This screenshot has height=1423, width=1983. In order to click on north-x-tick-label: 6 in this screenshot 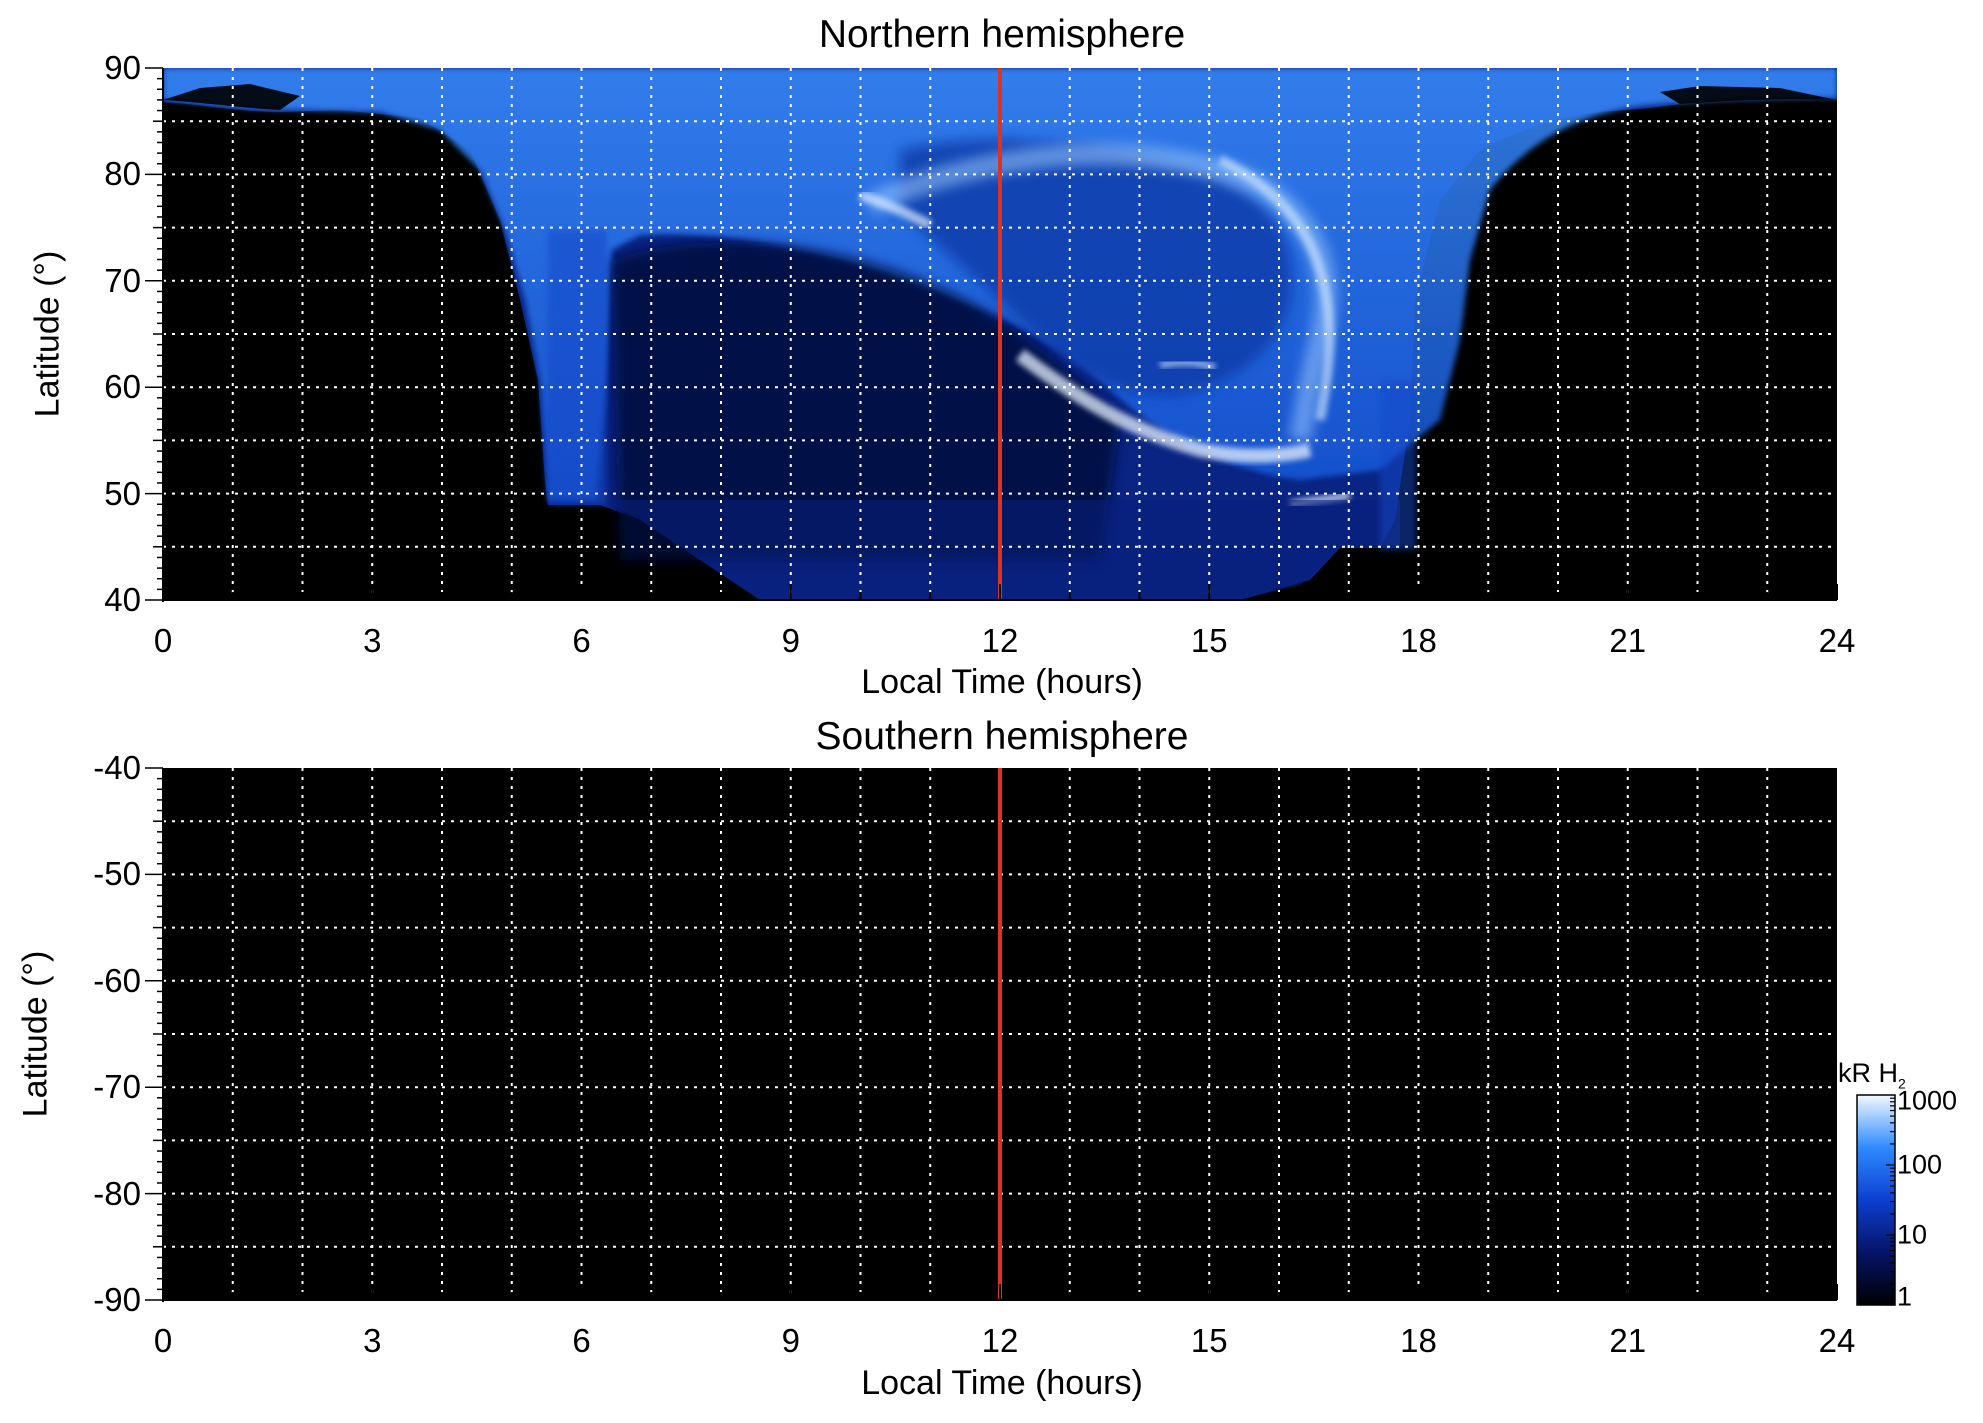, I will do `click(581, 640)`.